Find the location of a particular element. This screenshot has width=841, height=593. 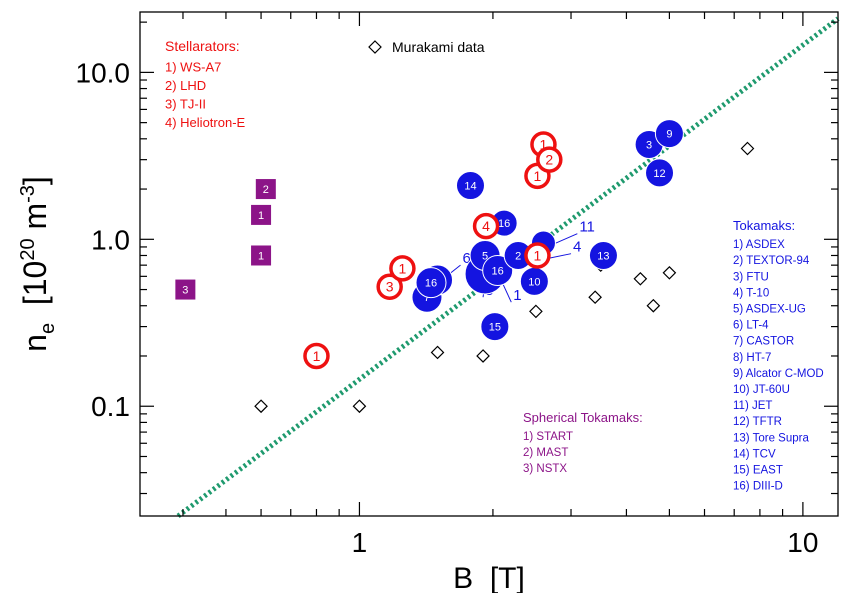

tokamak-annotation-line is located at coordinates (506, 292).